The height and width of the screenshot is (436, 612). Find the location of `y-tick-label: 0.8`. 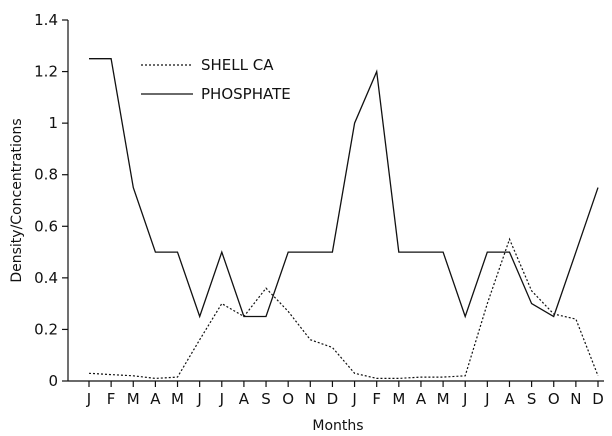

y-tick-label: 0.8 is located at coordinates (46, 175).